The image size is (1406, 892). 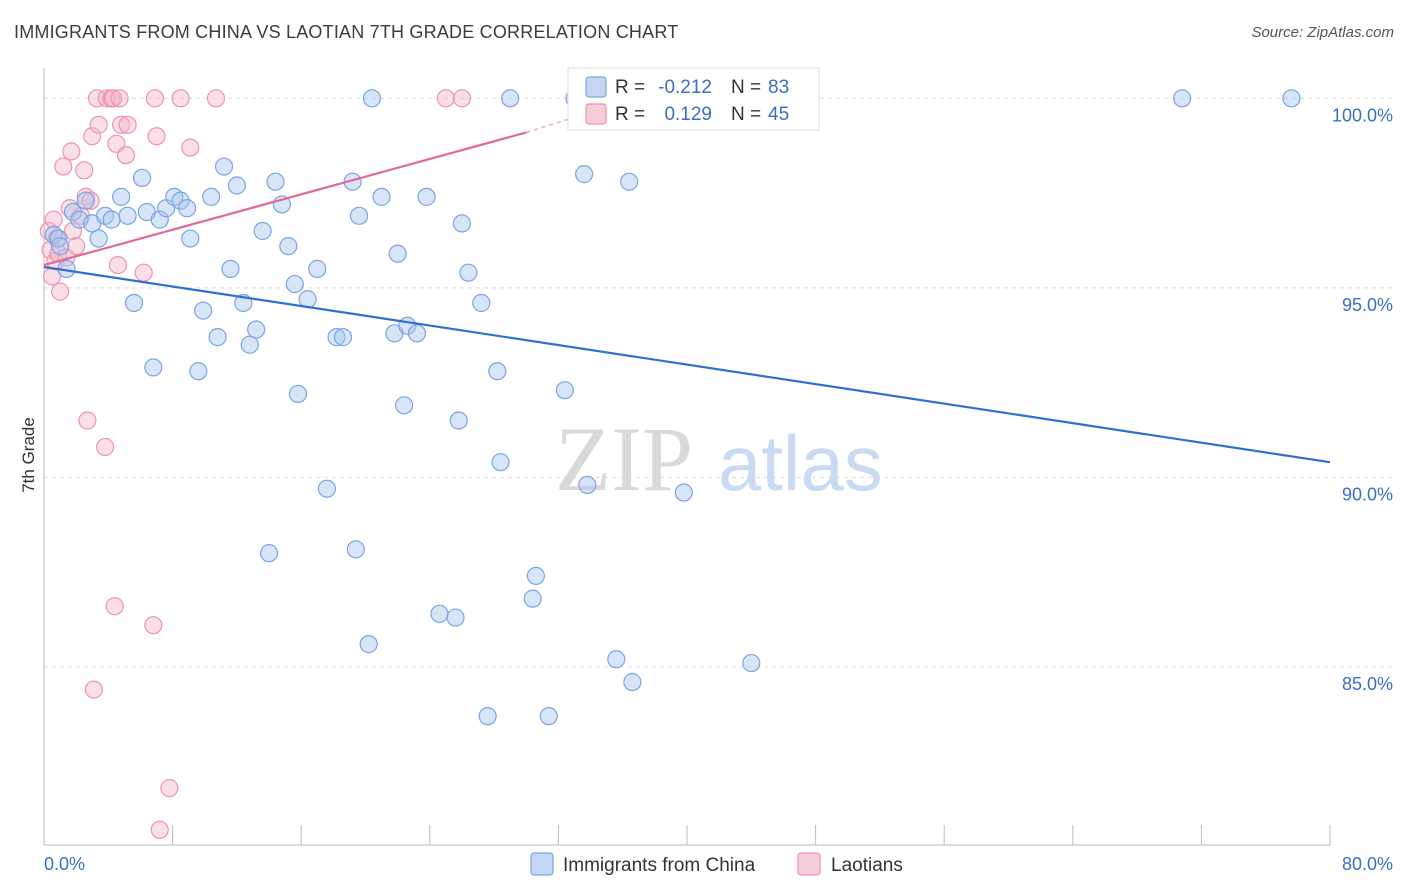 What do you see at coordinates (659, 865) in the screenshot?
I see `legend-label-china: Immigrants from China` at bounding box center [659, 865].